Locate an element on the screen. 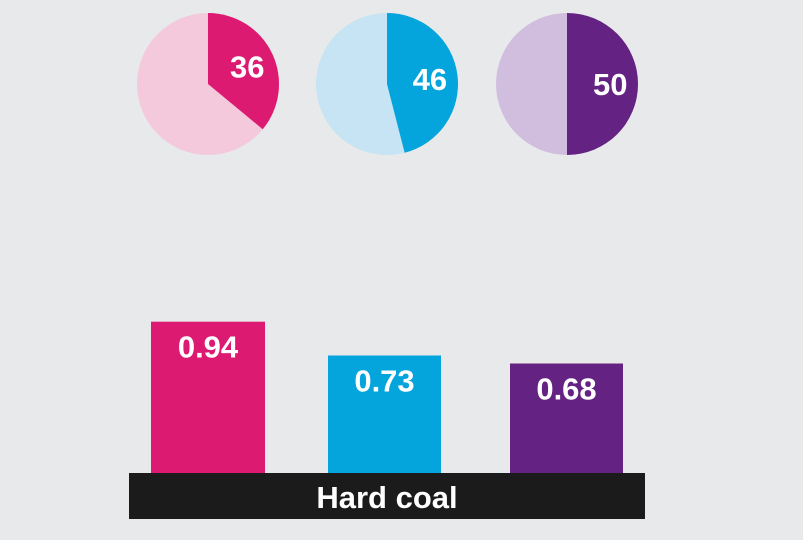  bar-value-label: 0.73 is located at coordinates (384, 381).